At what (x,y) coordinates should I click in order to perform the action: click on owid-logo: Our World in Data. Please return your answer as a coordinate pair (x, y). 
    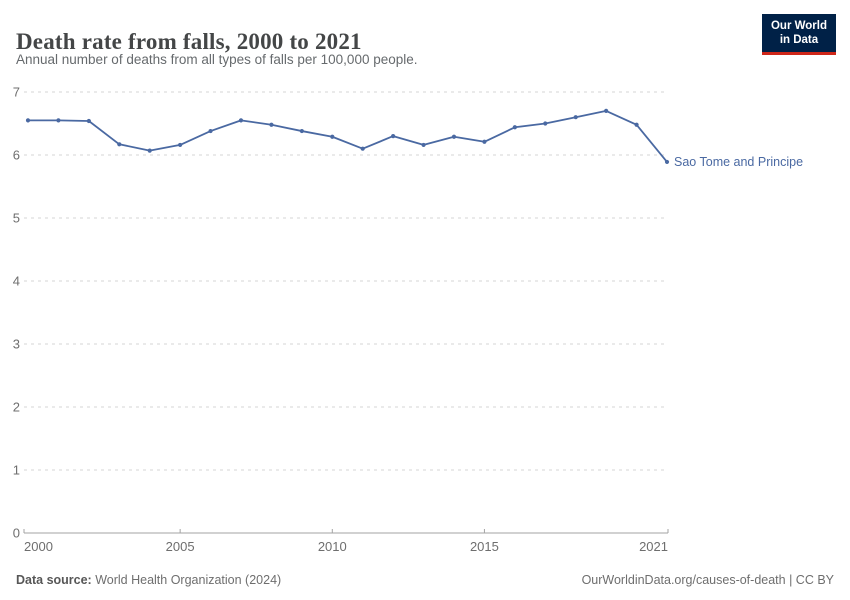
    Looking at the image, I should click on (798, 34).